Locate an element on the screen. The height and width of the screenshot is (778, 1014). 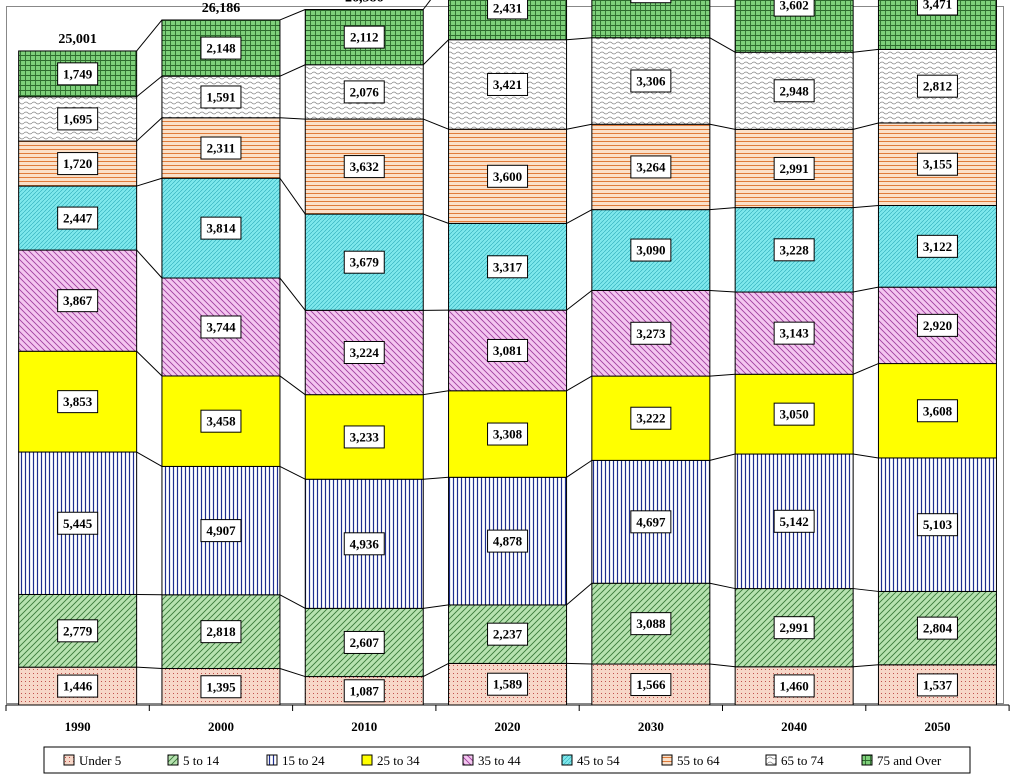
data-label: 2,818 is located at coordinates (221, 631).